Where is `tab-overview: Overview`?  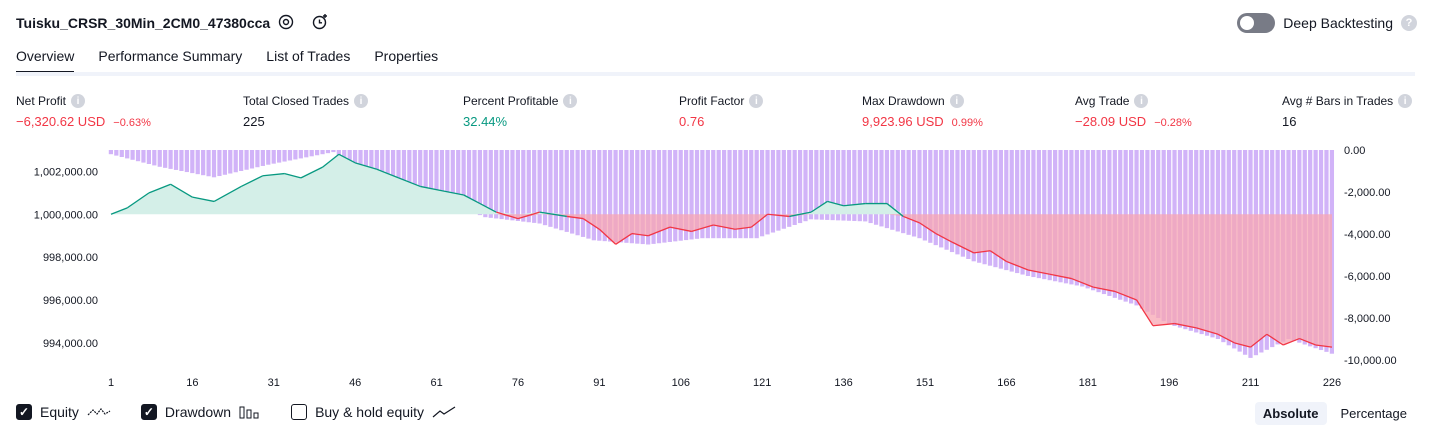
tab-overview: Overview is located at coordinates (45, 61).